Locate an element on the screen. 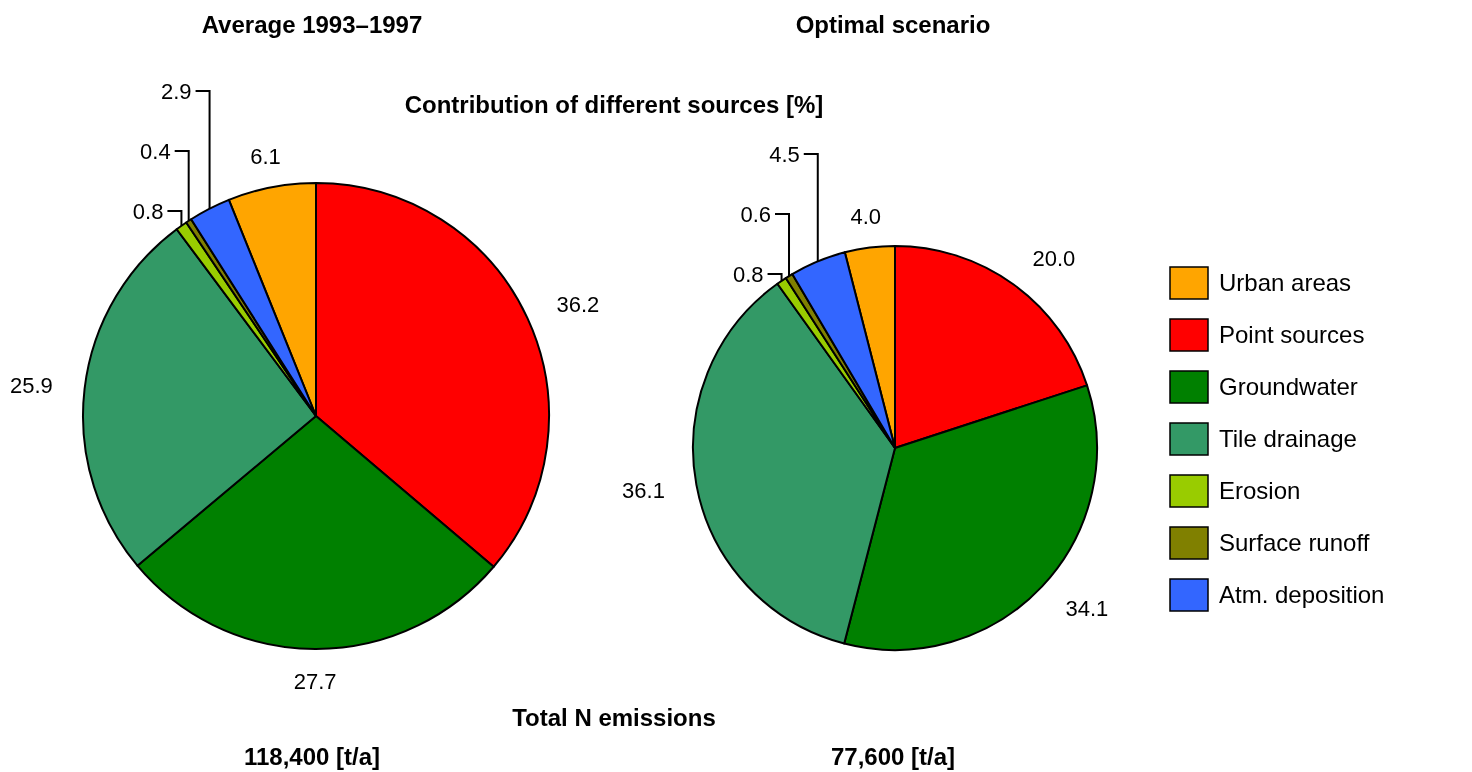  legend-label: Surface runoff is located at coordinates (1294, 543).